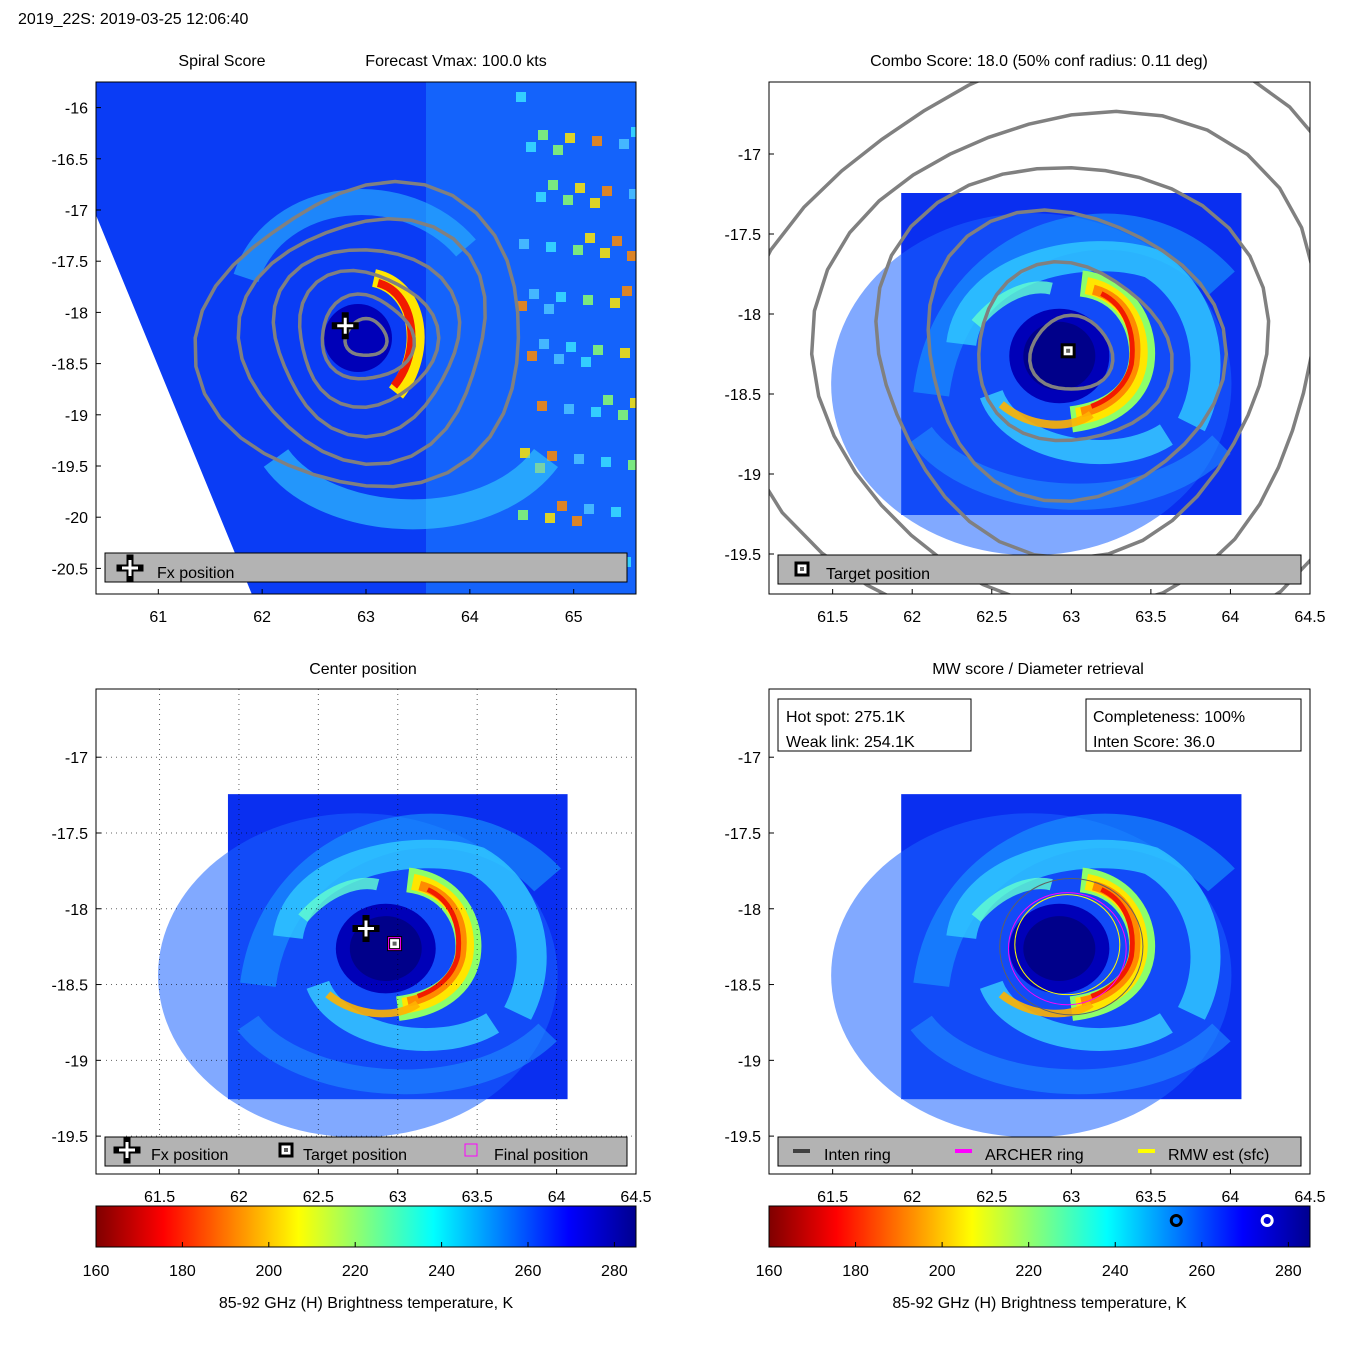 This screenshot has width=1350, height=1350. What do you see at coordinates (455, 61) in the screenshot?
I see `panel1-subtitle: Forecast Vmax: 100.0 kts` at bounding box center [455, 61].